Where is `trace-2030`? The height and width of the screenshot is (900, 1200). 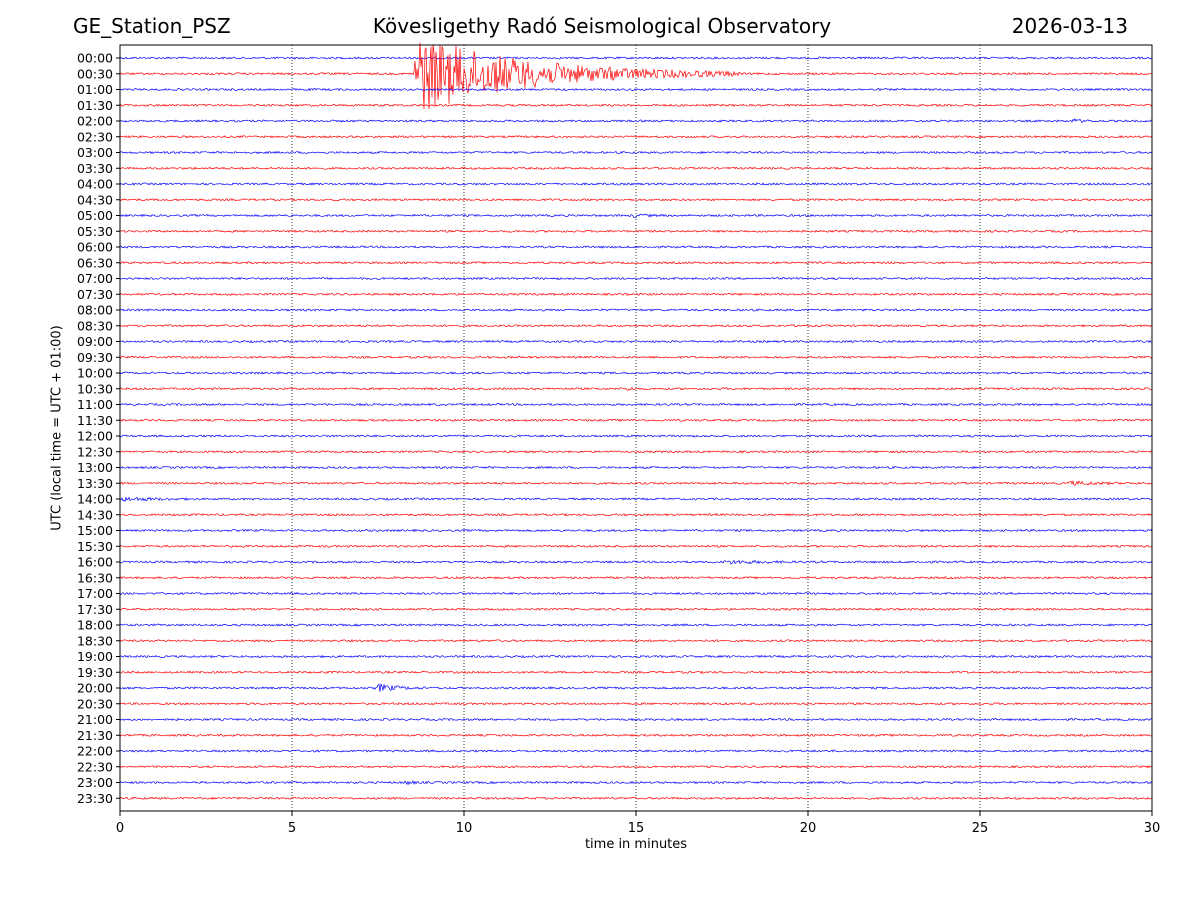 trace-2030 is located at coordinates (636, 704).